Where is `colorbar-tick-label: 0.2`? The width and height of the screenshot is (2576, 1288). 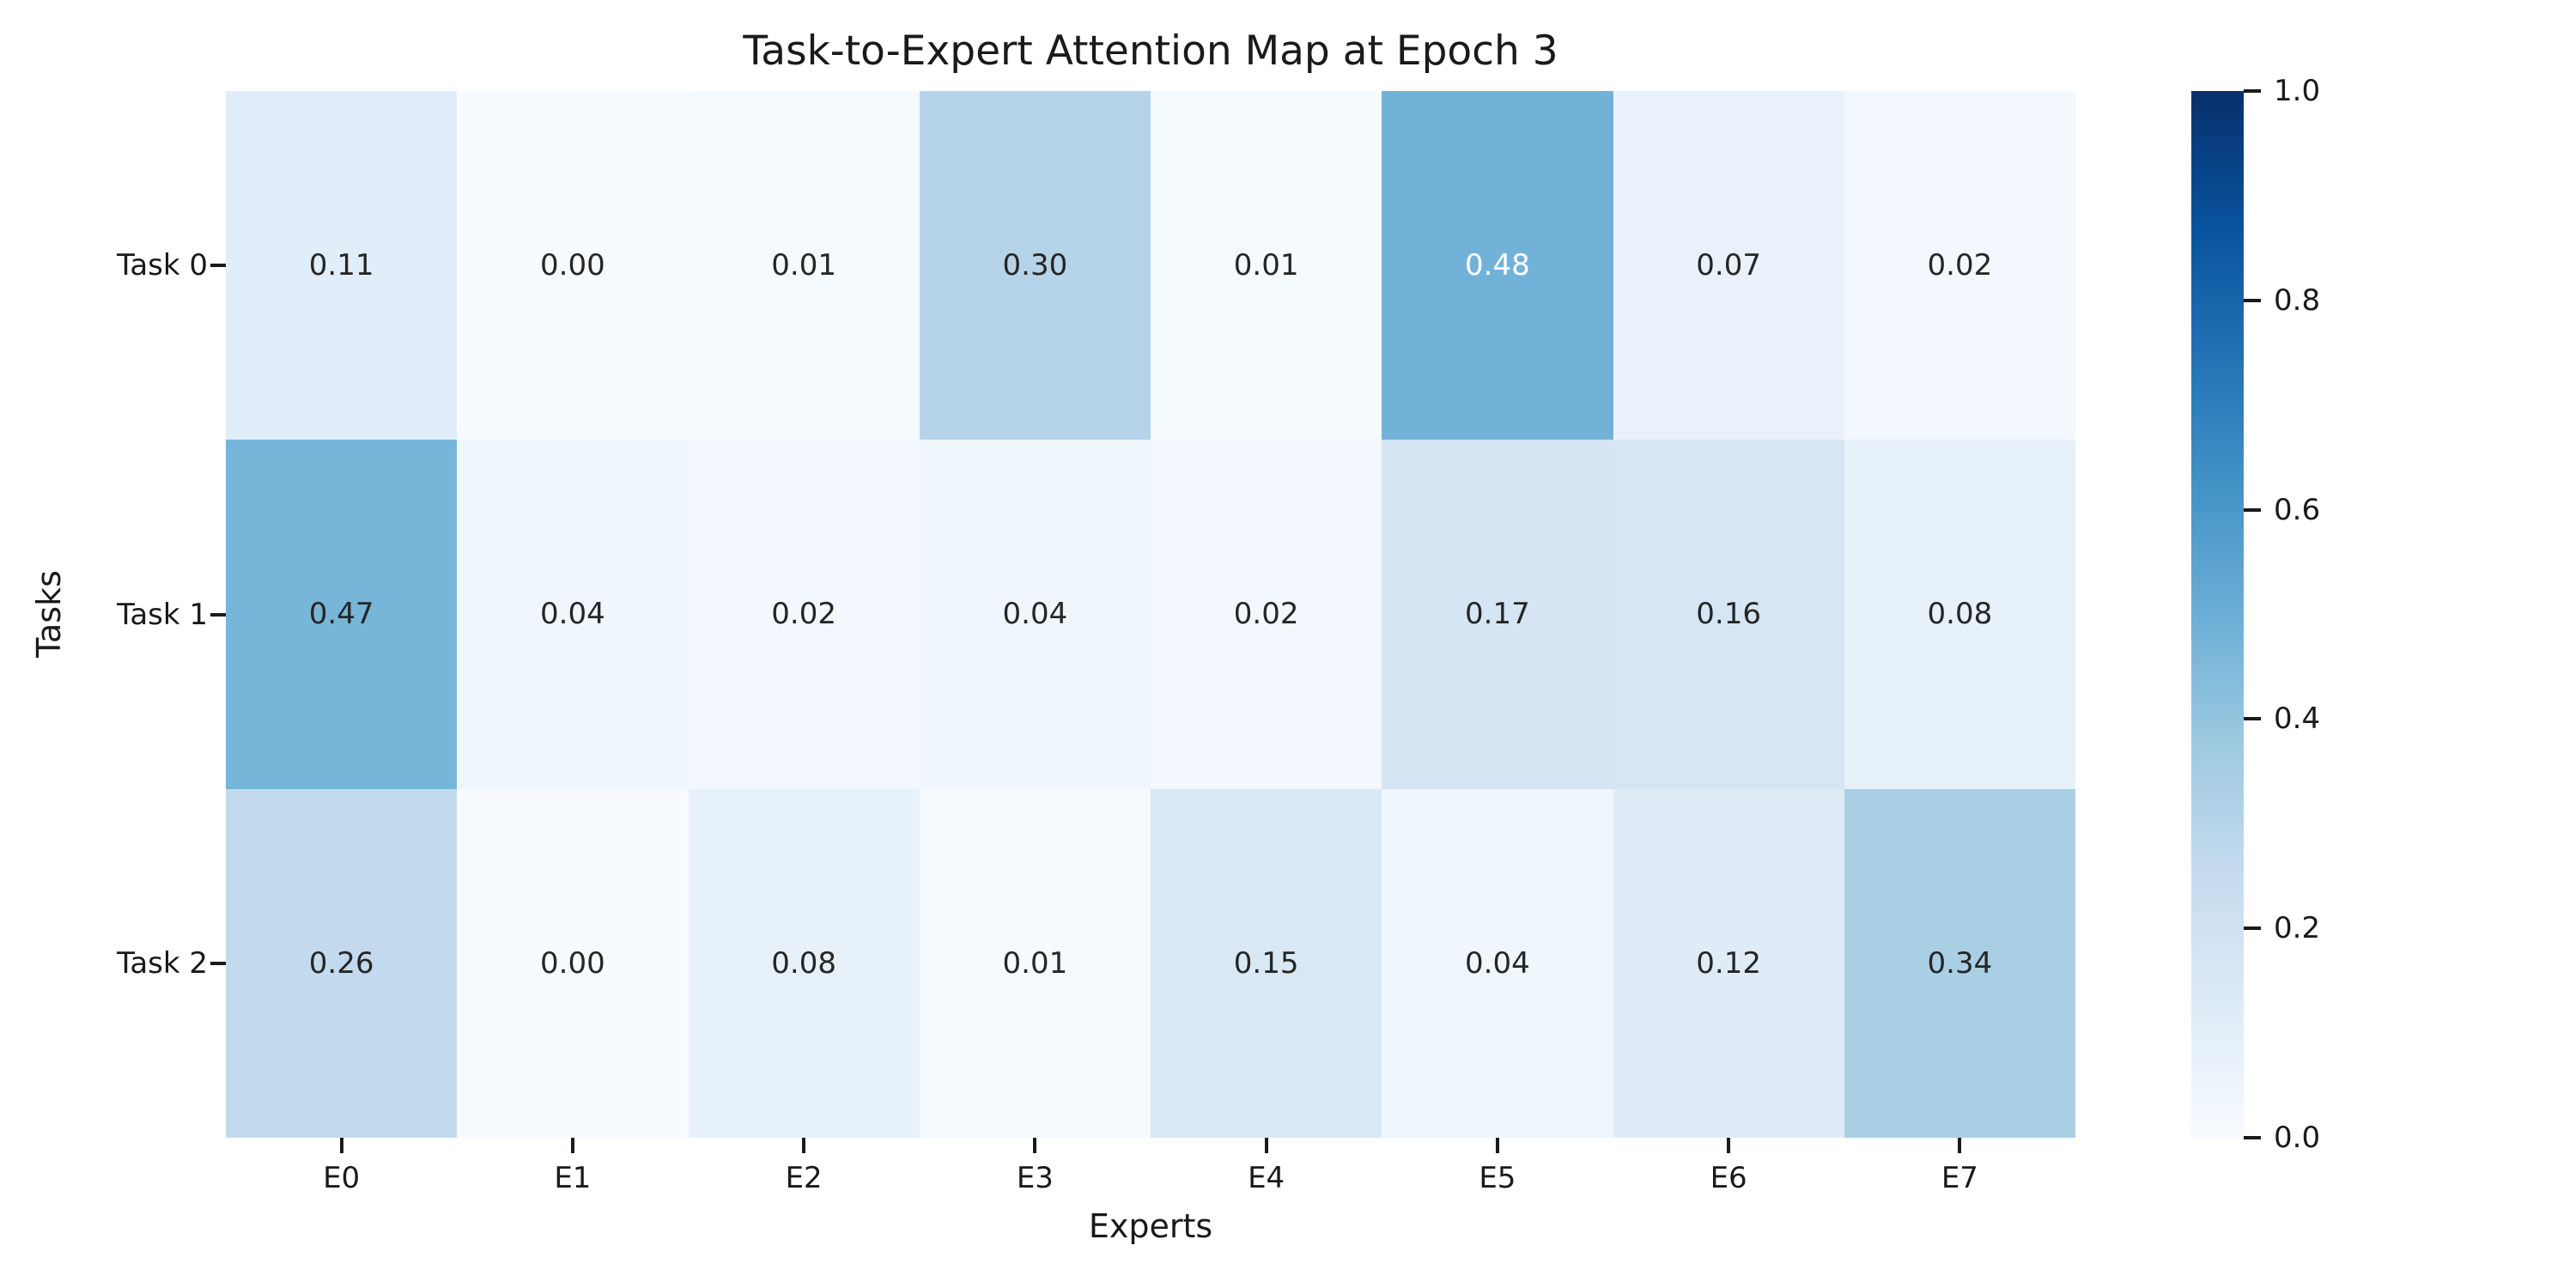 colorbar-tick-label: 0.2 is located at coordinates (2297, 929).